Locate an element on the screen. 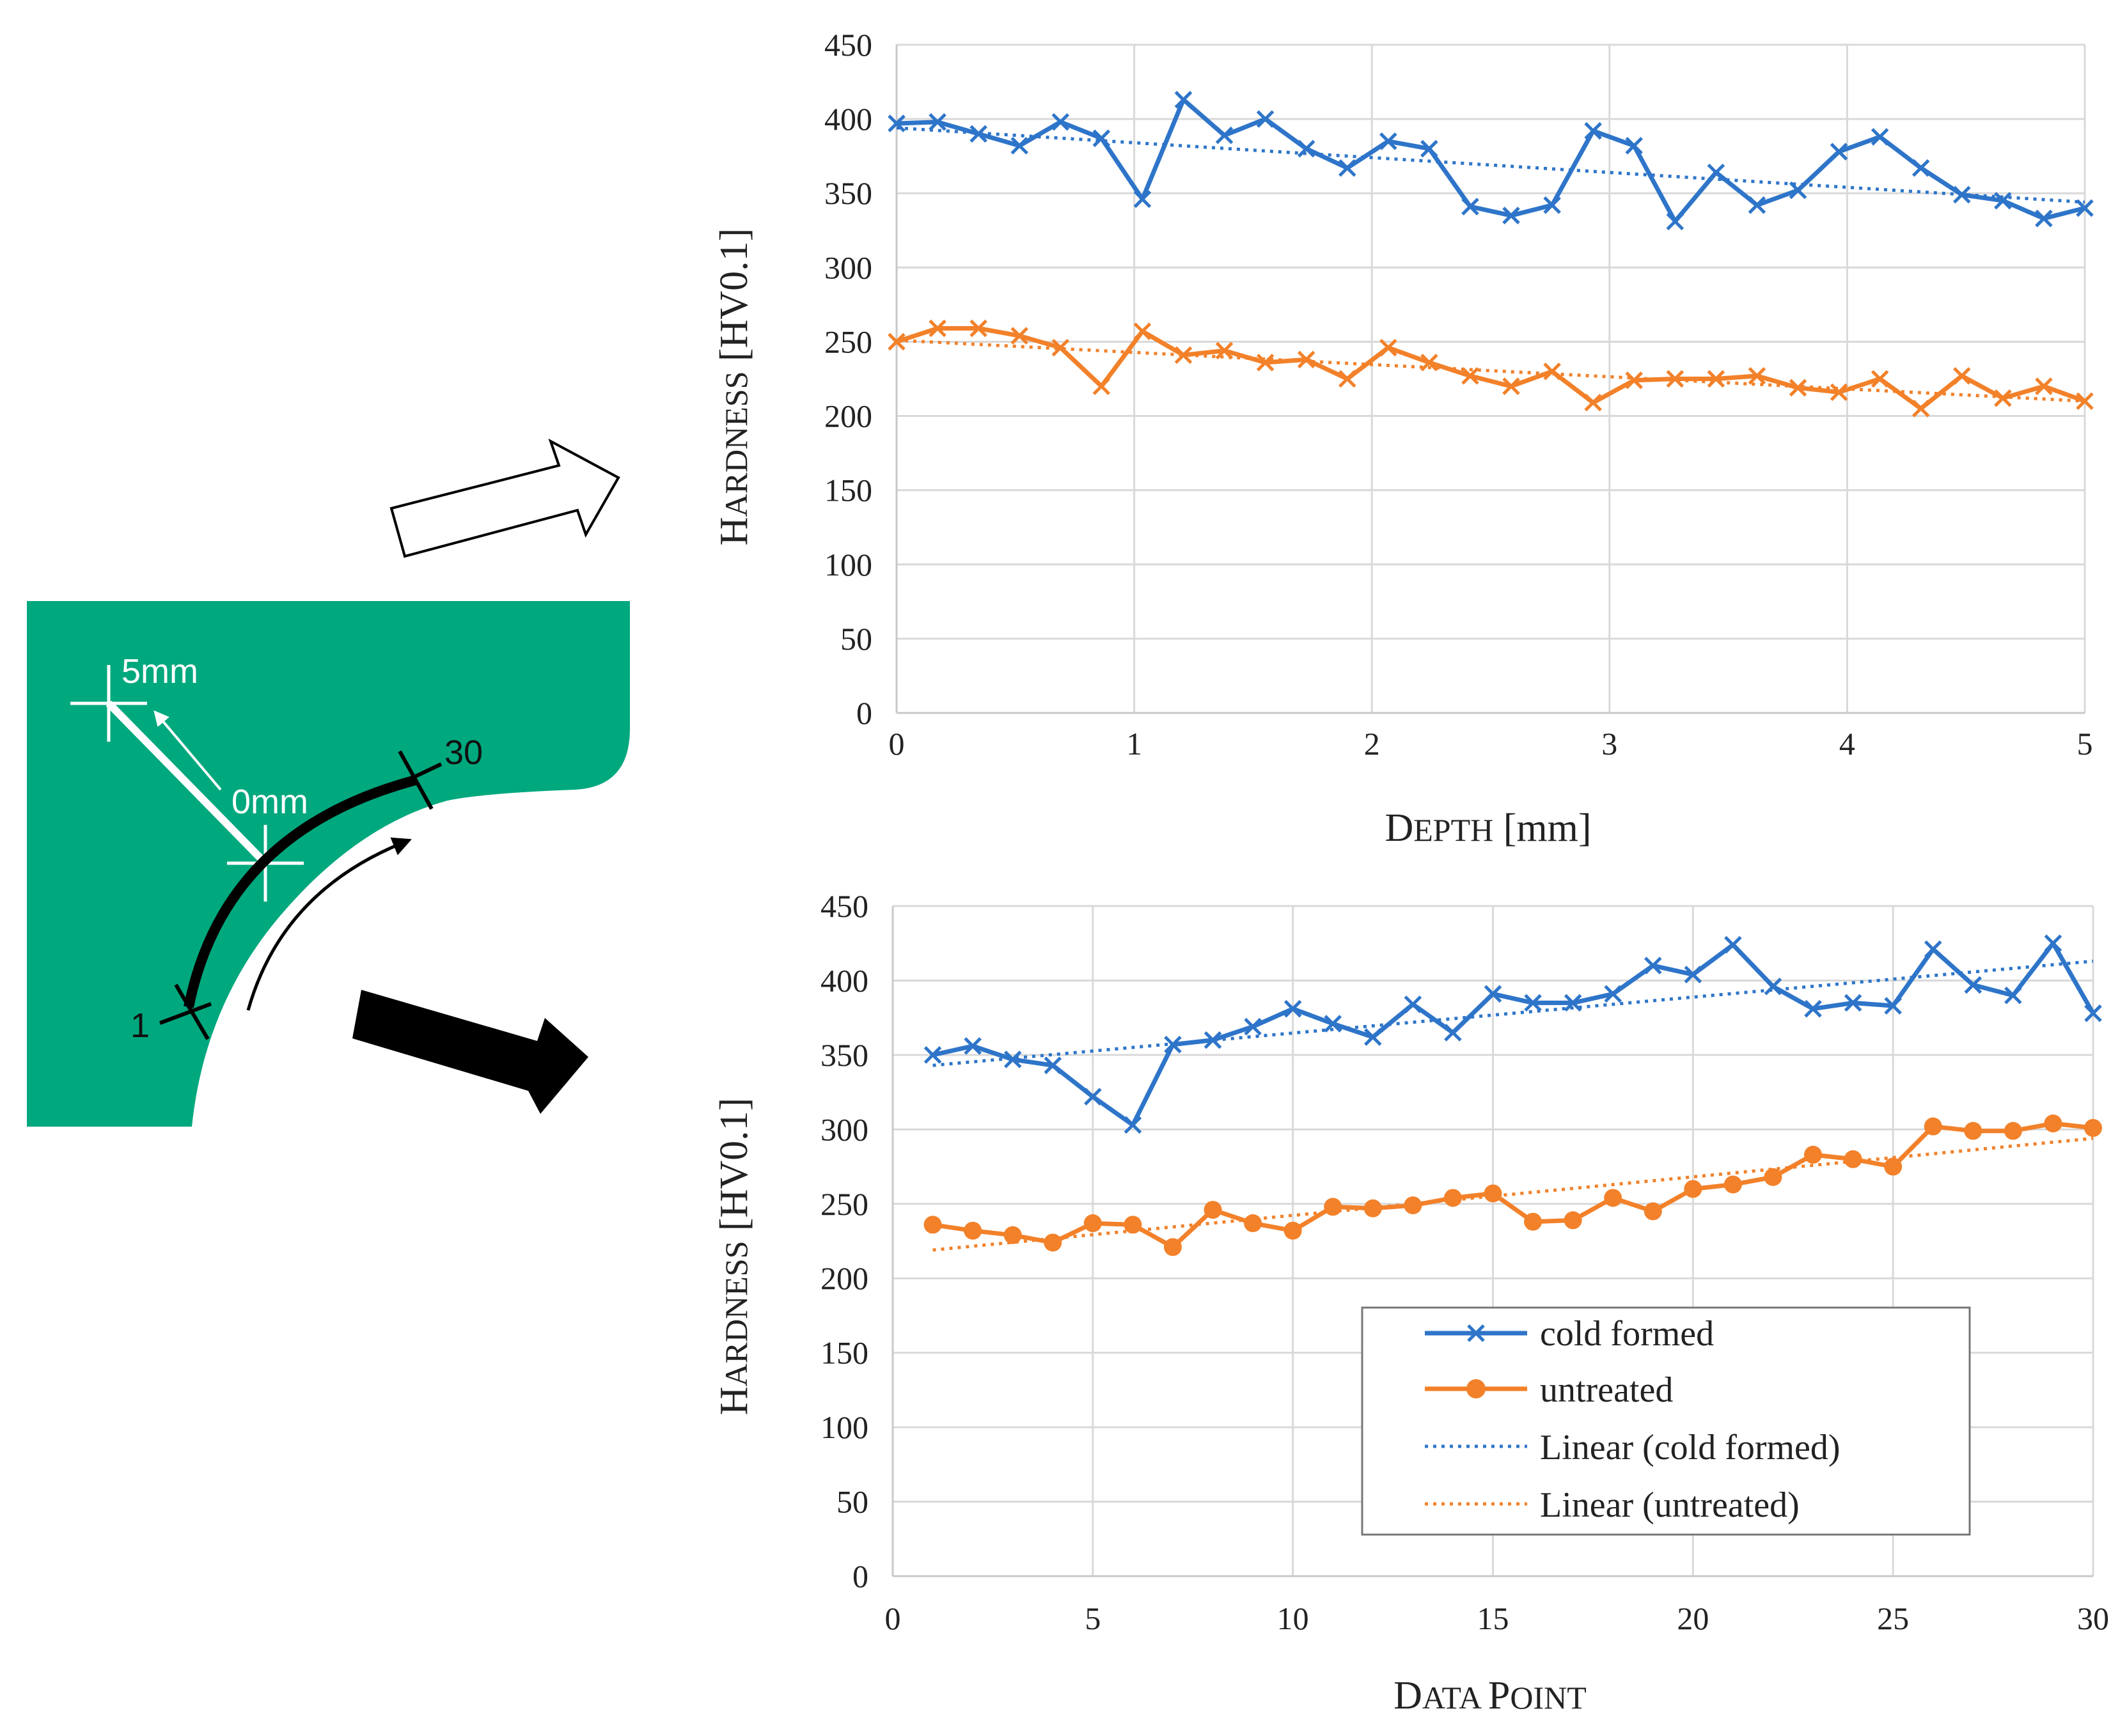  y-tick-label: 400 is located at coordinates (848, 119).